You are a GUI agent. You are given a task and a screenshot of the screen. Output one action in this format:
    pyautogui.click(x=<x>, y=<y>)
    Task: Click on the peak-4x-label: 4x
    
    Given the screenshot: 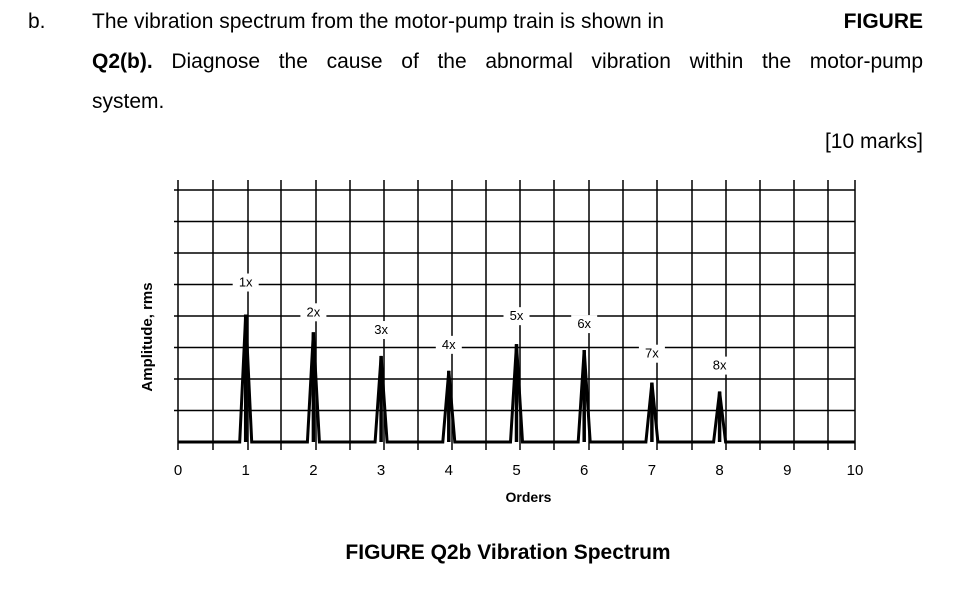 What is the action you would take?
    pyautogui.click(x=449, y=344)
    